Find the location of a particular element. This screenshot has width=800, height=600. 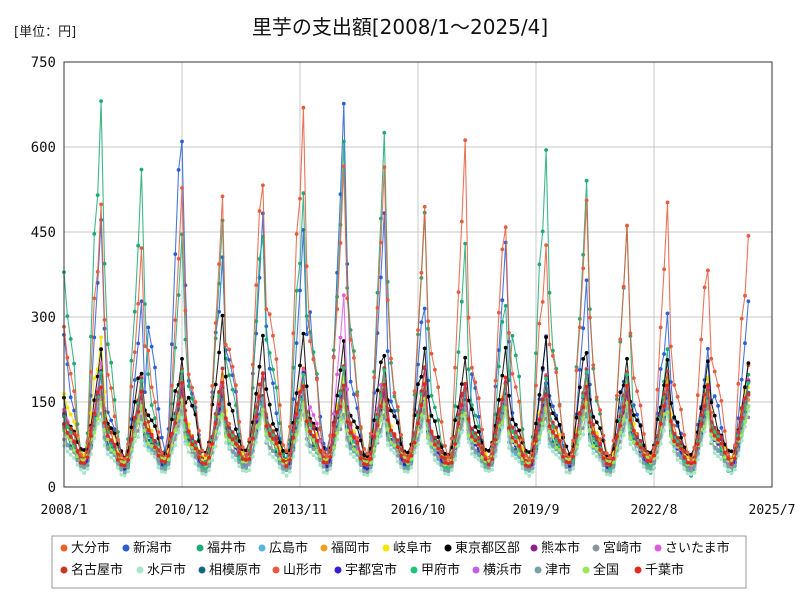

legend-label: 大分市 is located at coordinates (90, 548).